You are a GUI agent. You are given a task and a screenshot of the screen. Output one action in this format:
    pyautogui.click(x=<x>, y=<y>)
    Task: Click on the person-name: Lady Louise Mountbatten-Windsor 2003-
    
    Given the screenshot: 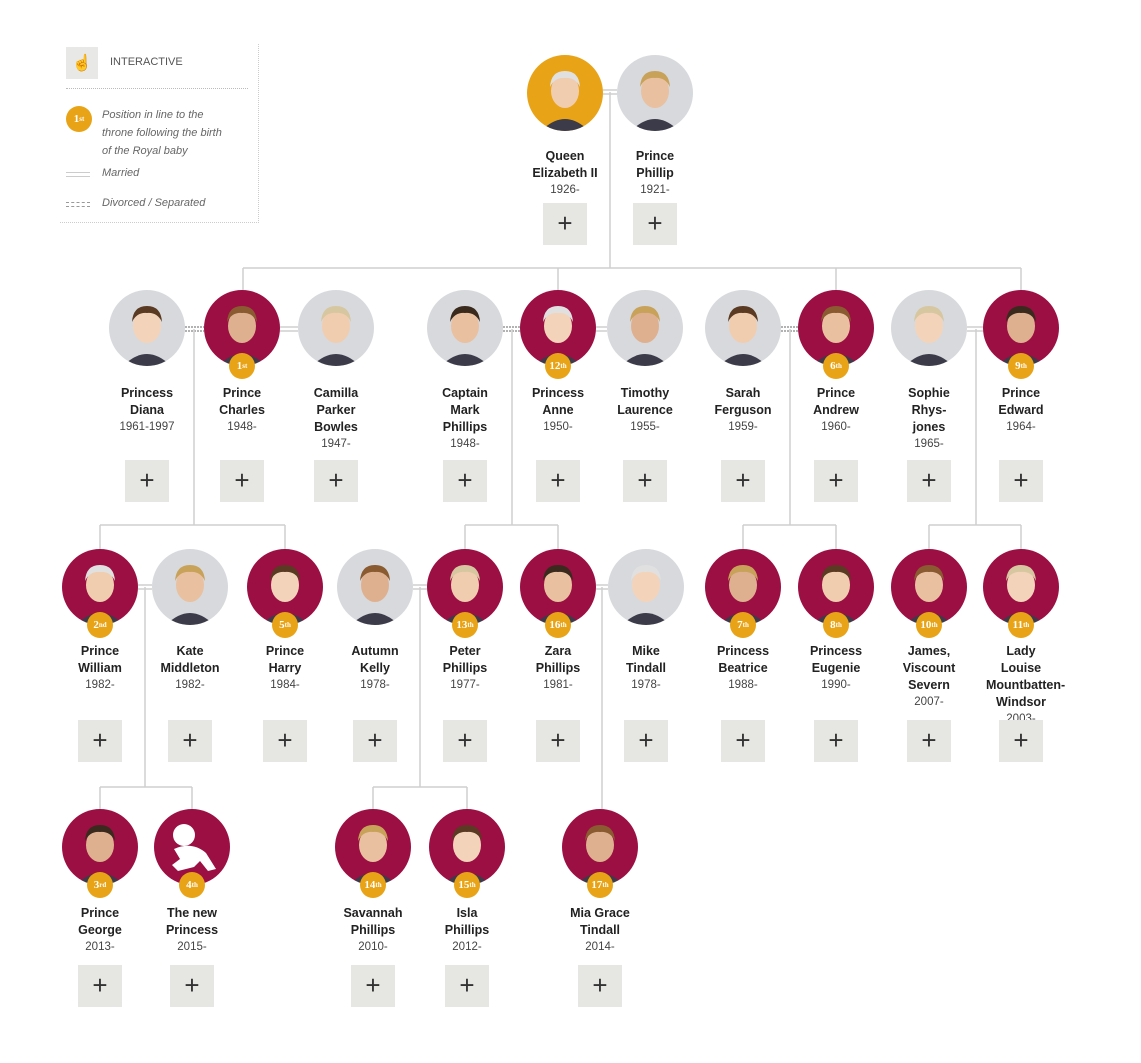 What is the action you would take?
    pyautogui.click(x=1021, y=685)
    